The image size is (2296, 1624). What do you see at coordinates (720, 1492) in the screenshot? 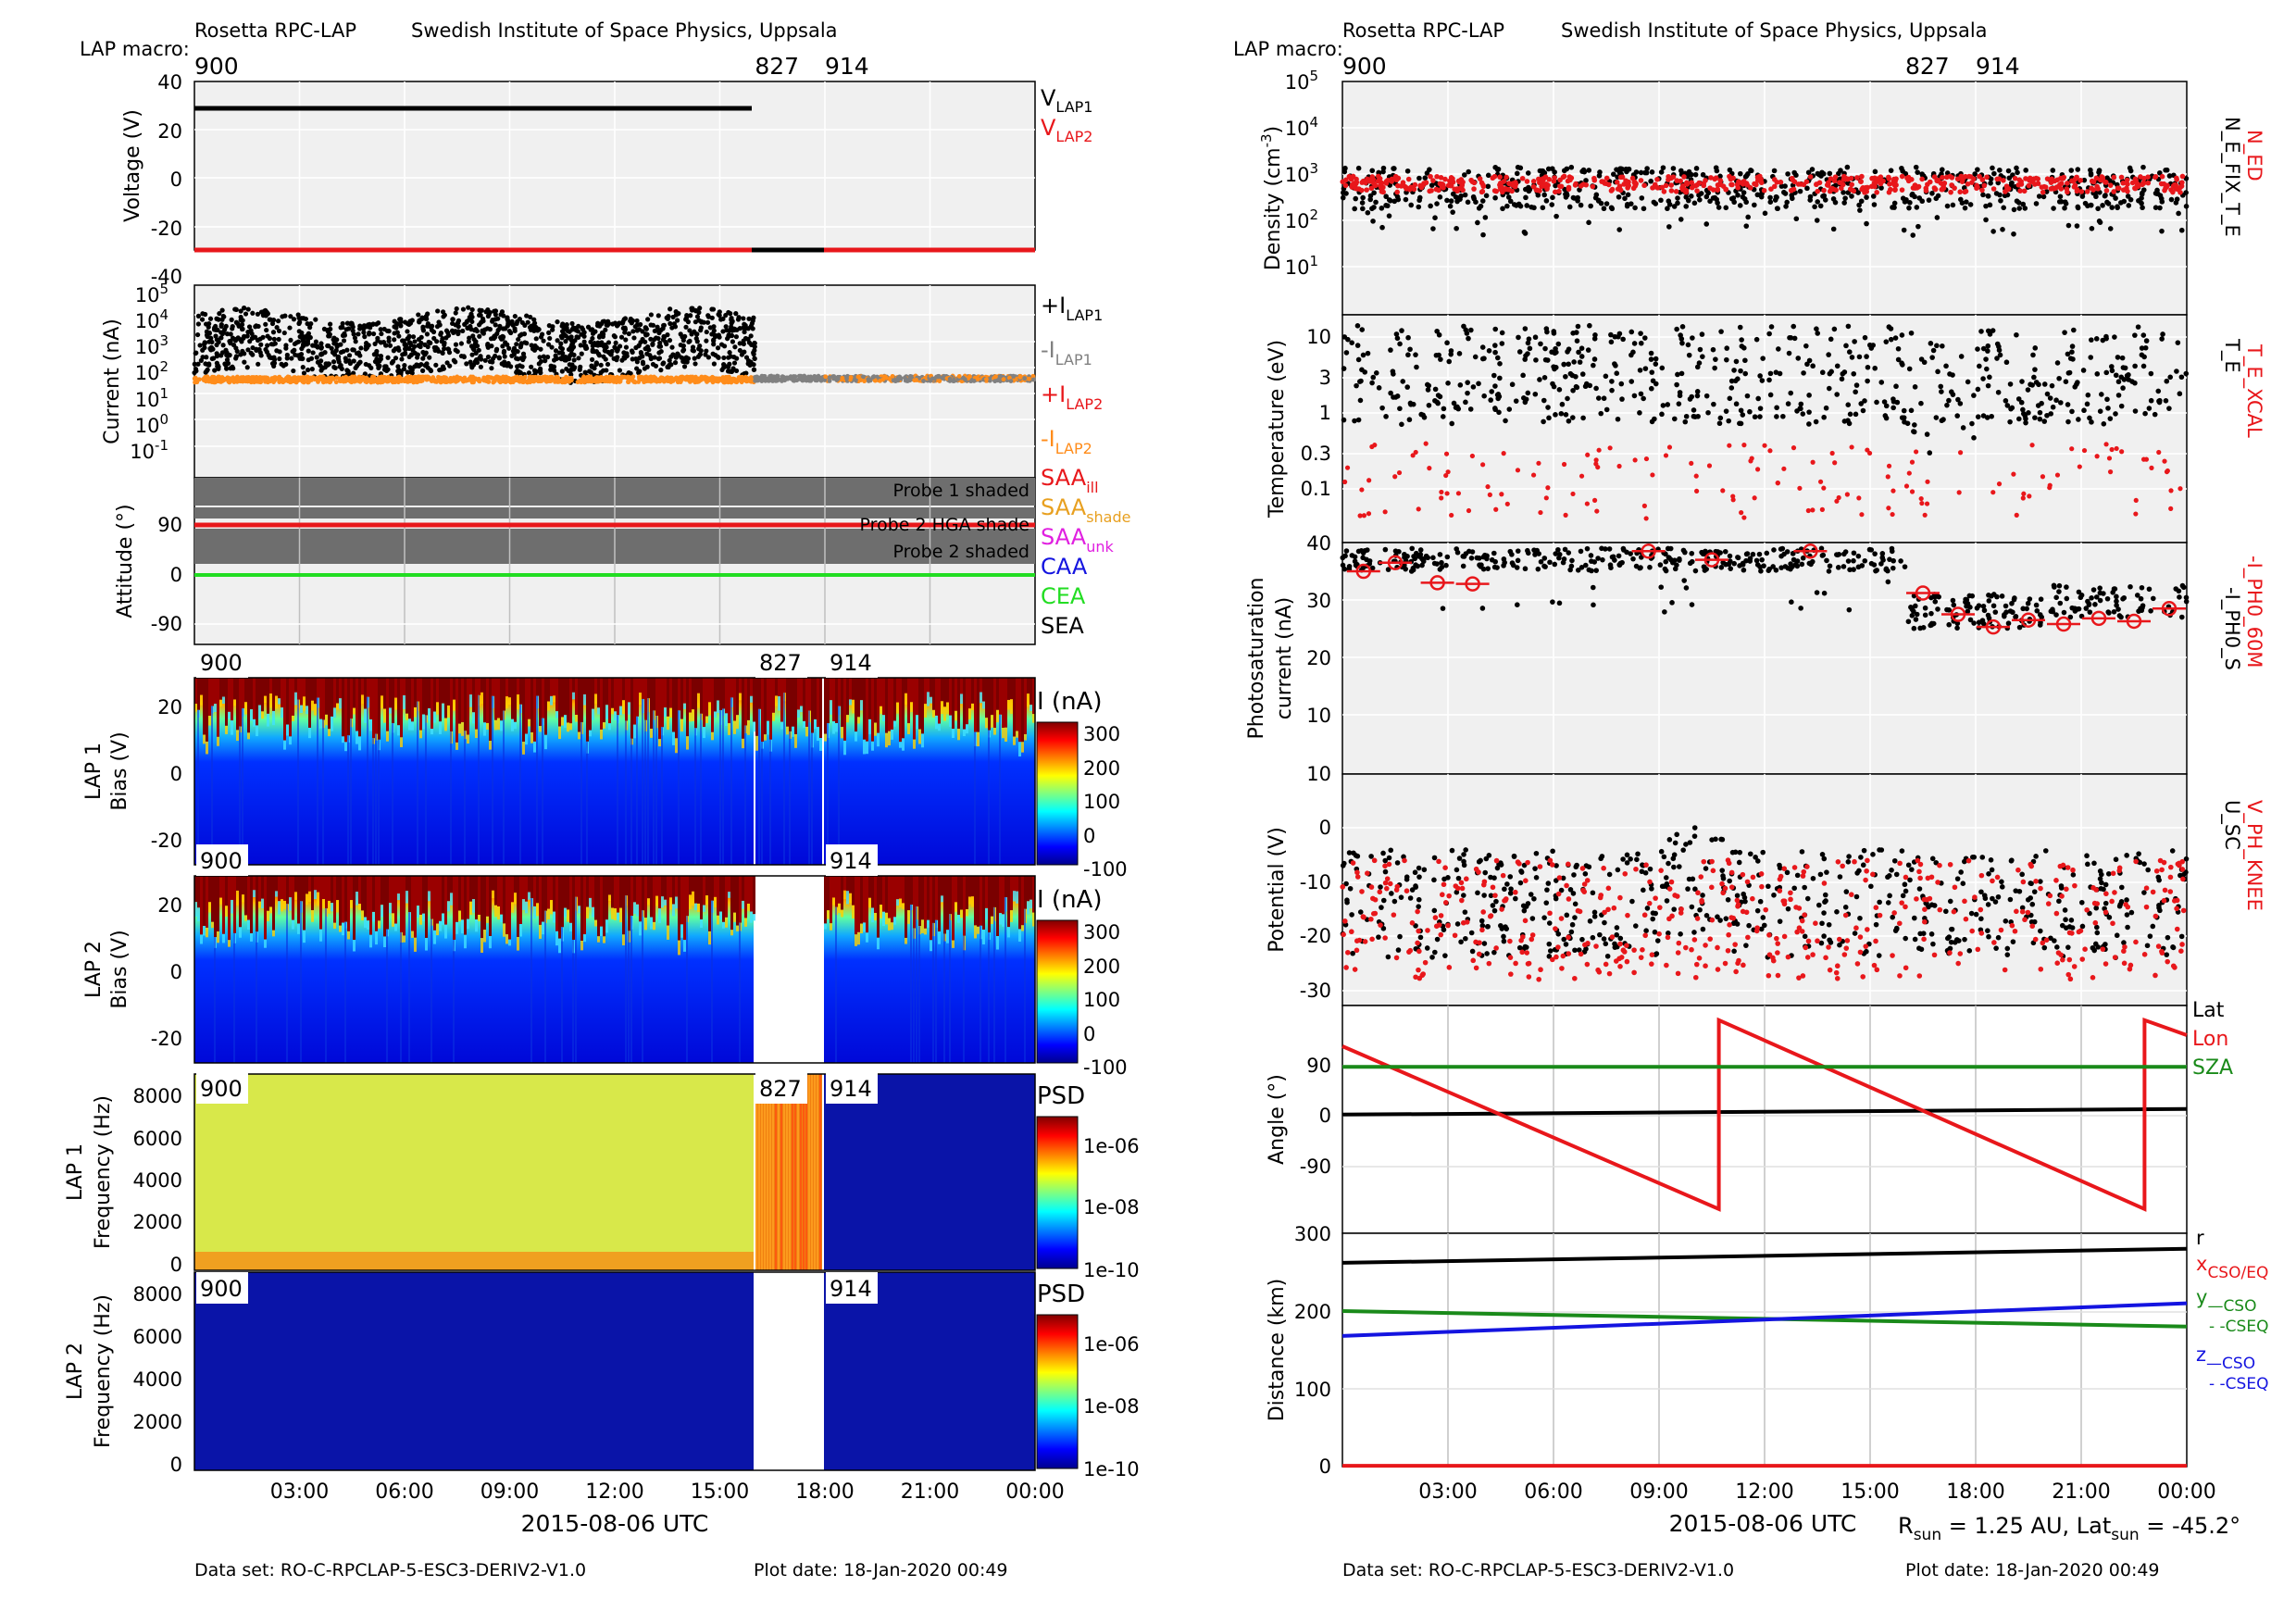
I see `time-tick: 15:00` at bounding box center [720, 1492].